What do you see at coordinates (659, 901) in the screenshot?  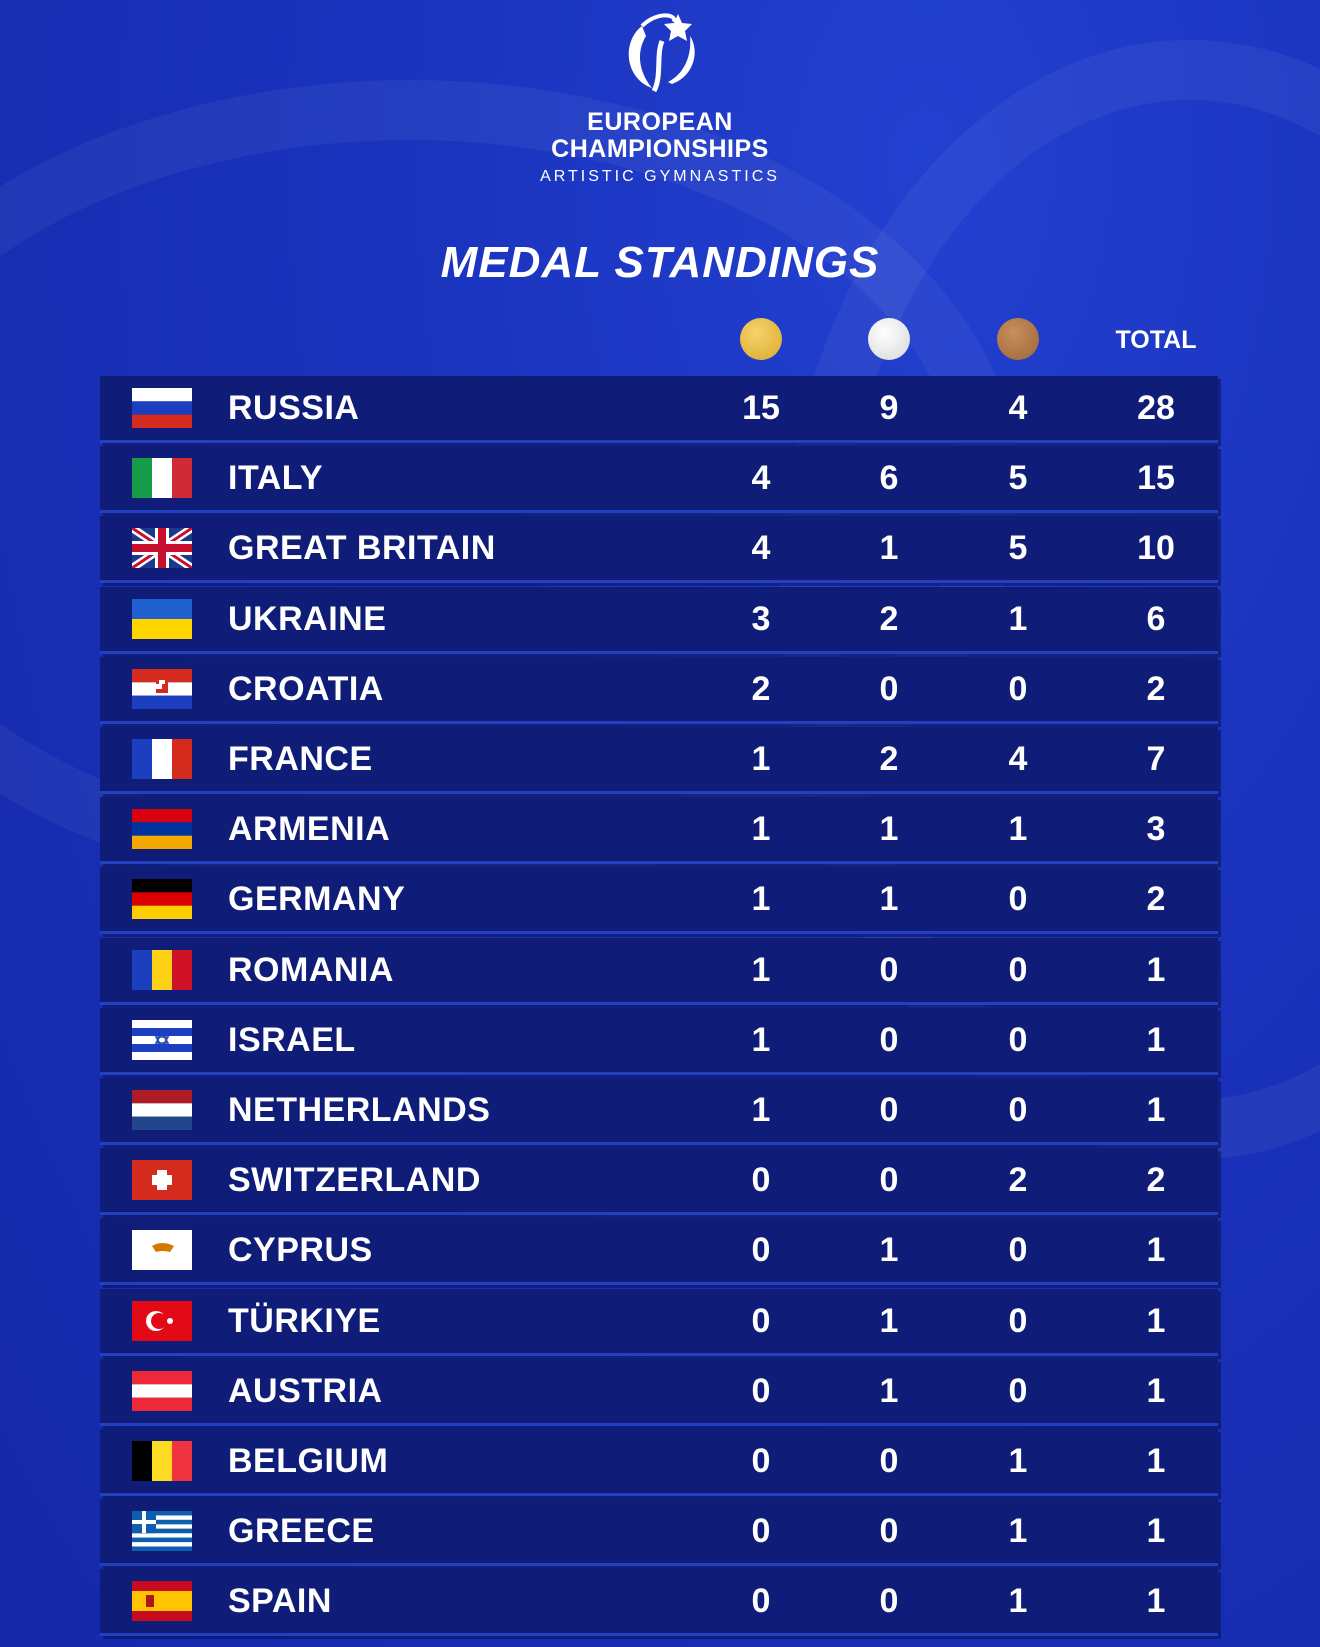 I see `table-row: GERMANY 1 1 0 2` at bounding box center [659, 901].